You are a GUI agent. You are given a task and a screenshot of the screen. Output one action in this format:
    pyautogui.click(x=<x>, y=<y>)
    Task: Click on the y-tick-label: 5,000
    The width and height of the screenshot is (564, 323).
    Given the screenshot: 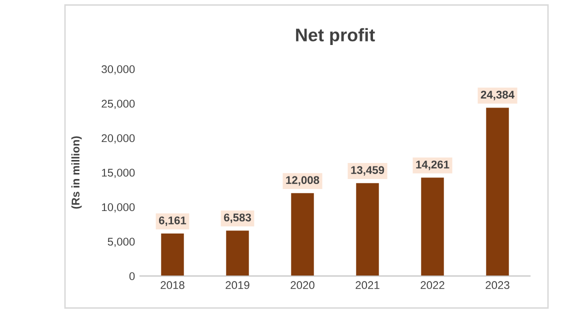 What is the action you would take?
    pyautogui.click(x=121, y=242)
    